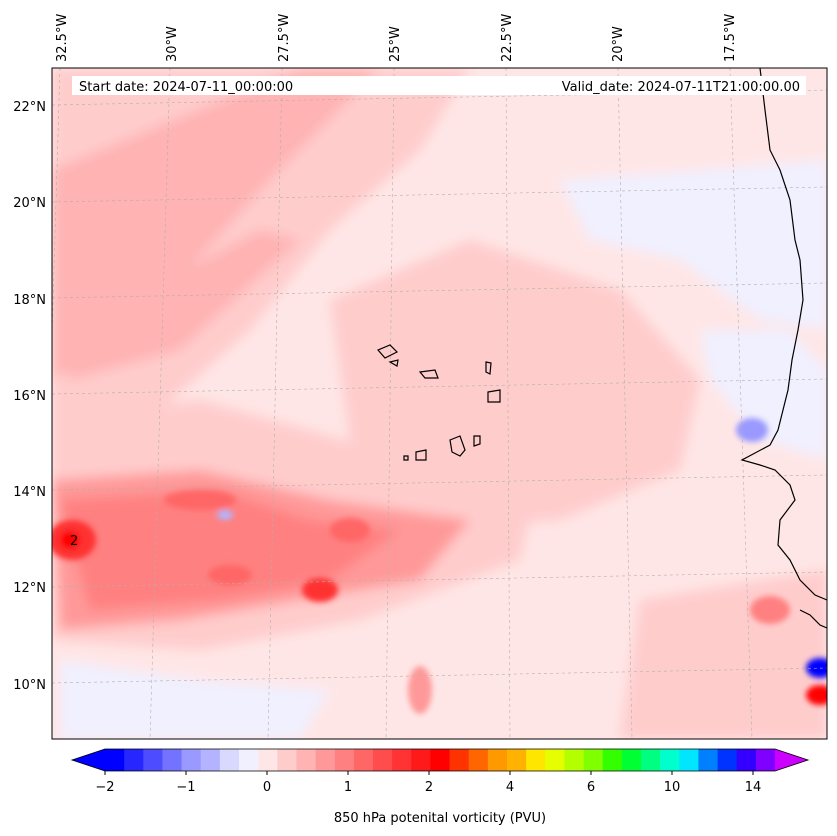 The image size is (837, 836). Describe the element at coordinates (440, 818) in the screenshot. I see `colorbar-title: 850 hPa potenital vorticity (PVU)` at that location.